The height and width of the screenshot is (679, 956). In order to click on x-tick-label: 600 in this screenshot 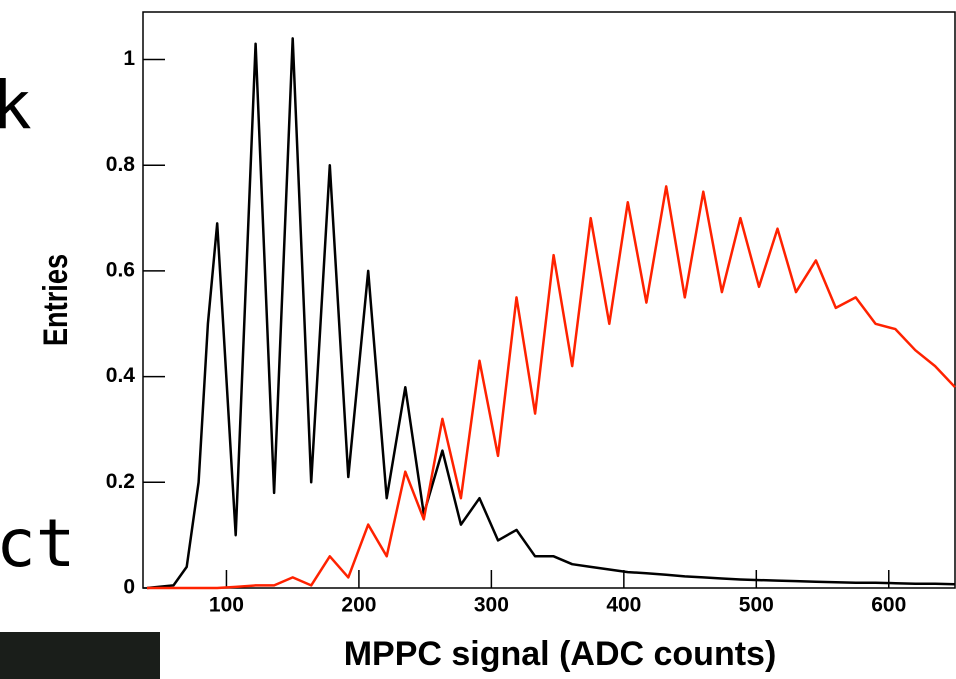, I will do `click(888, 605)`.